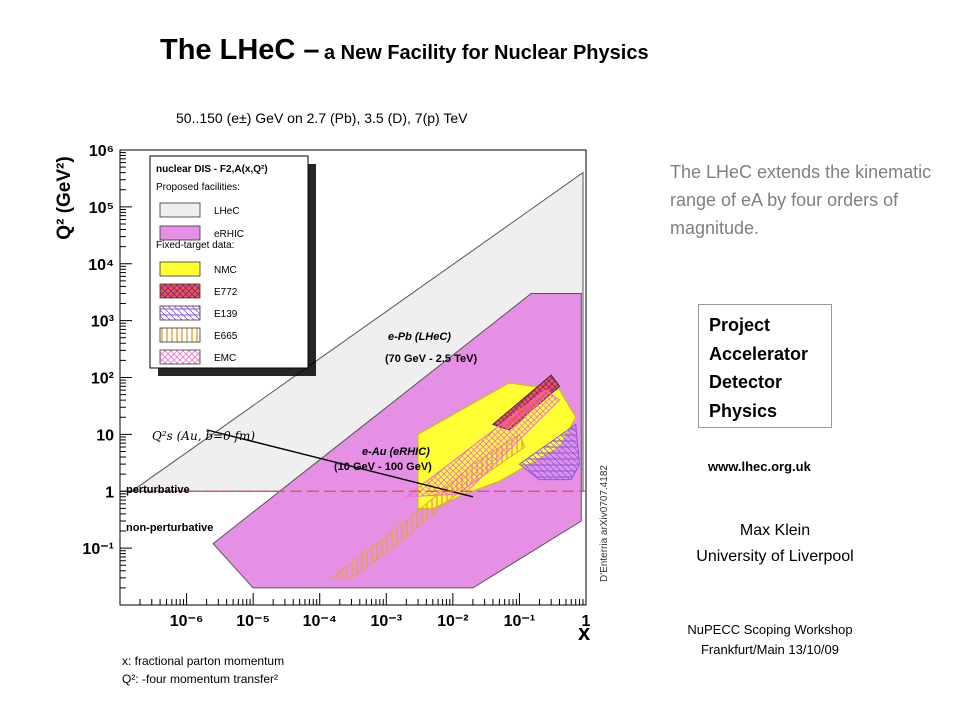 This screenshot has height=720, width=960. What do you see at coordinates (386, 621) in the screenshot?
I see `x-tick-label: 10⁻³` at bounding box center [386, 621].